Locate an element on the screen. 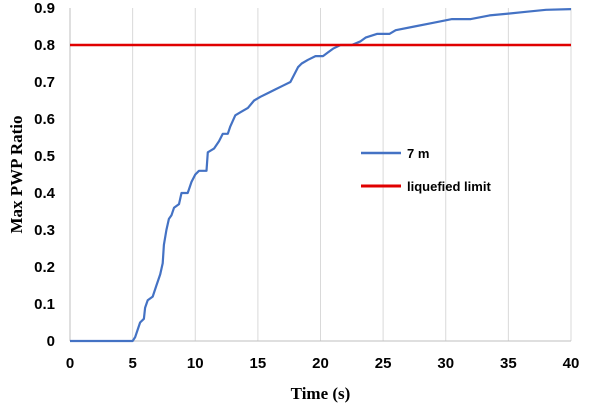  legend-label-liquefied-limit: liquefied limit is located at coordinates (449, 186).